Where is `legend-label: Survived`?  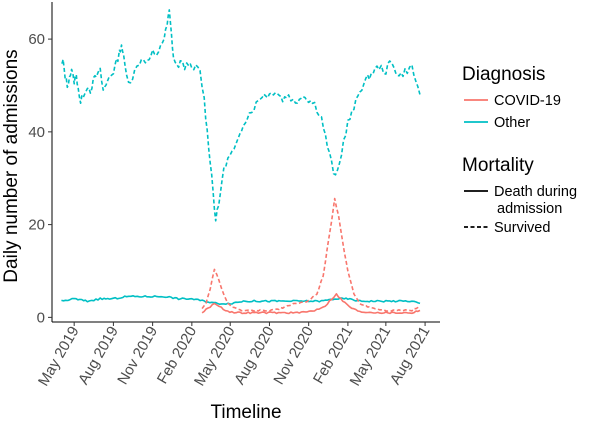 legend-label: Survived is located at coordinates (522, 228).